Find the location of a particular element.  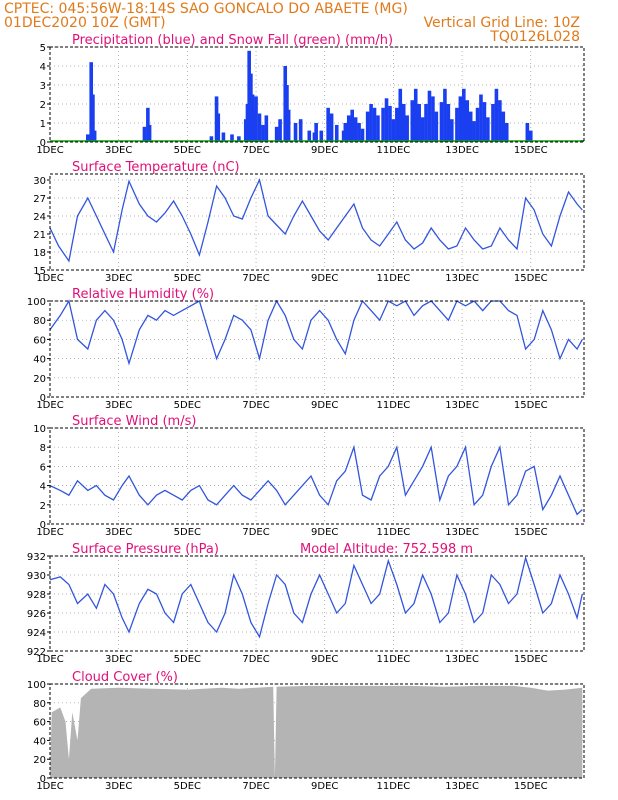

pressure-ytick: 922 is located at coordinates (36, 652).